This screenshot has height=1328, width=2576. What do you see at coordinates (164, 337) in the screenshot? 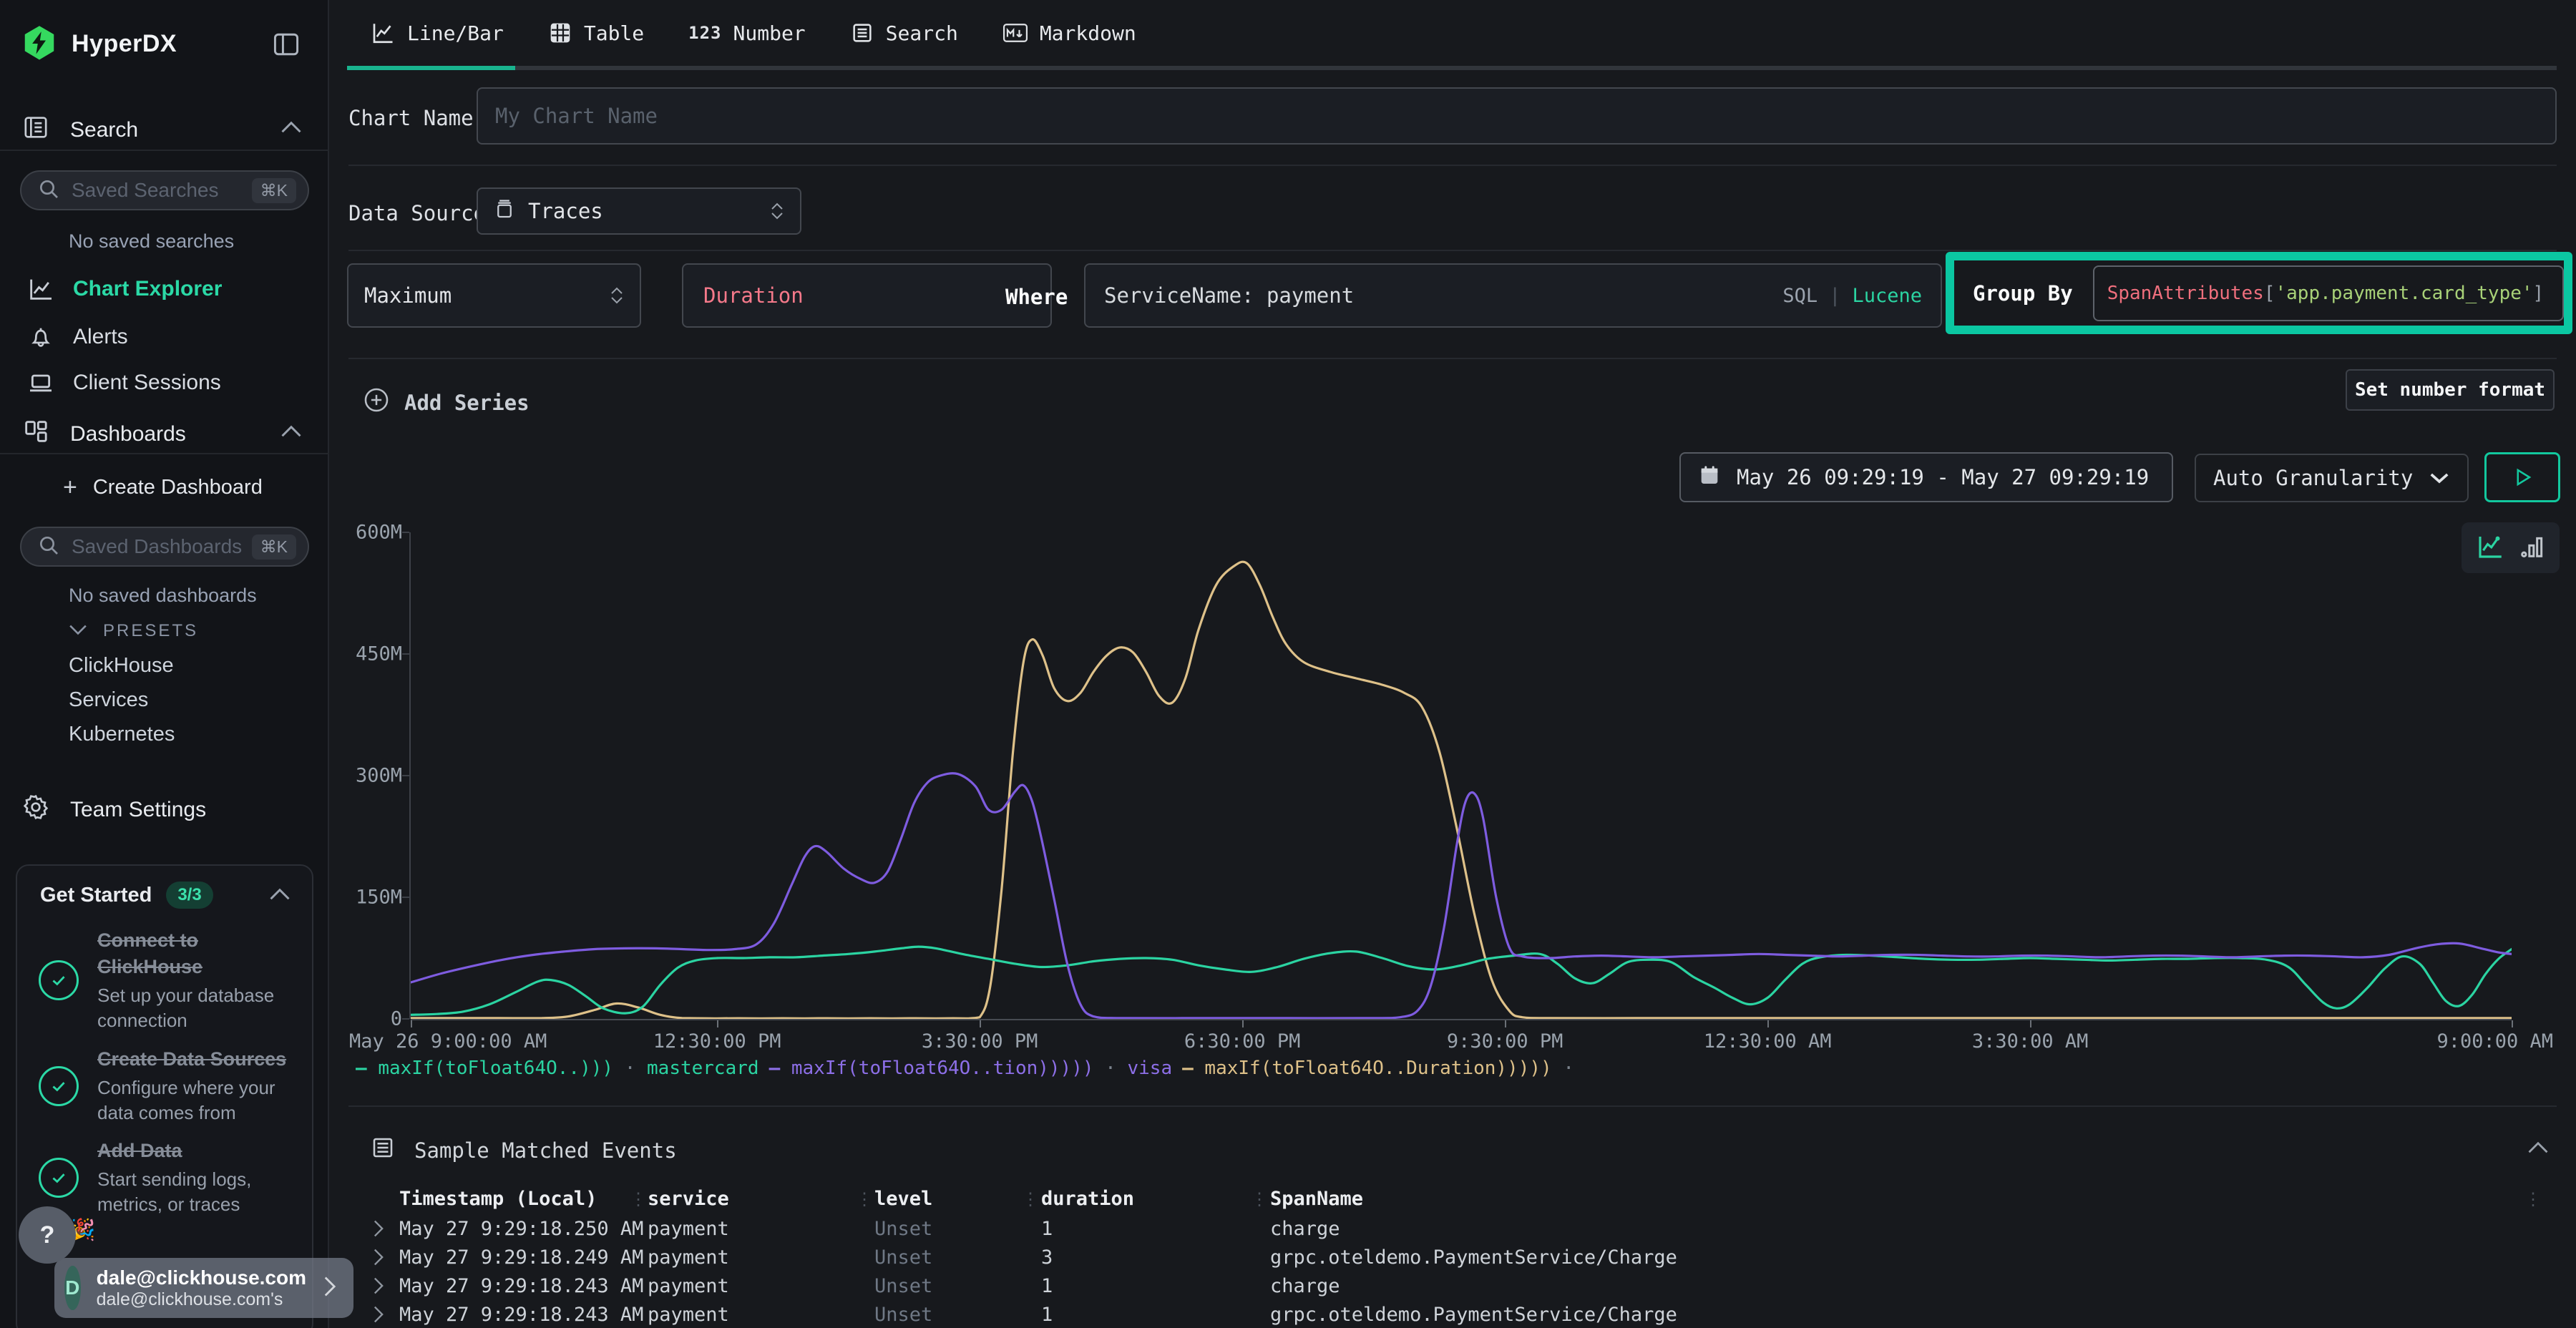
I see `sidebar-item-alerts: Alerts` at bounding box center [164, 337].